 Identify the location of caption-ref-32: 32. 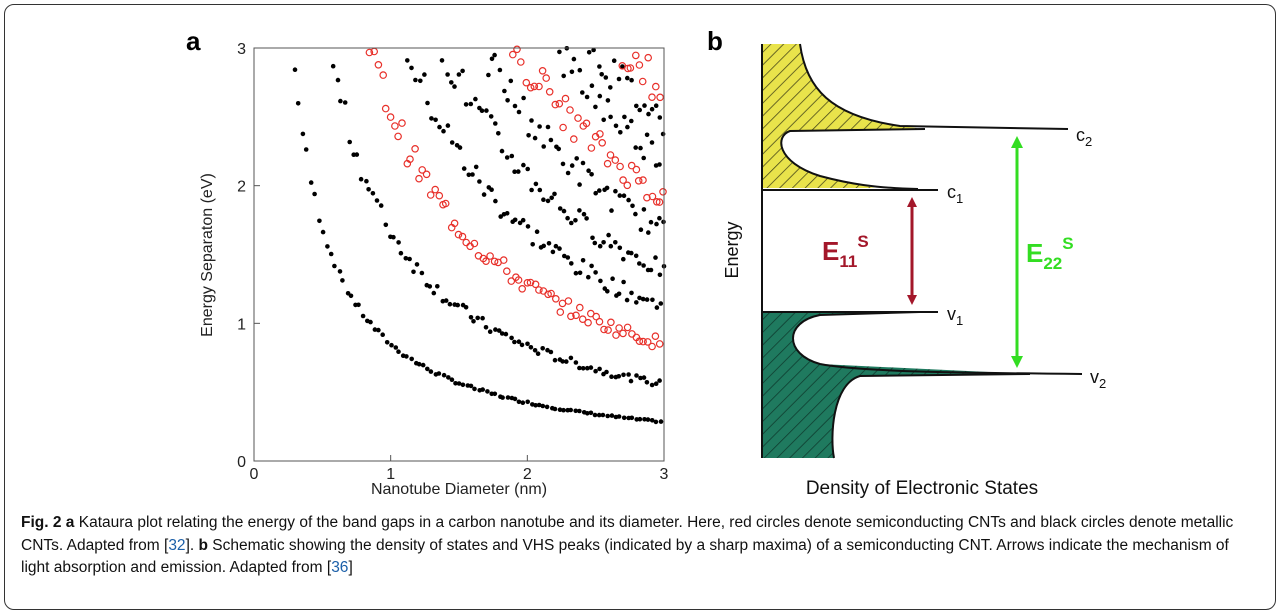
(177, 545).